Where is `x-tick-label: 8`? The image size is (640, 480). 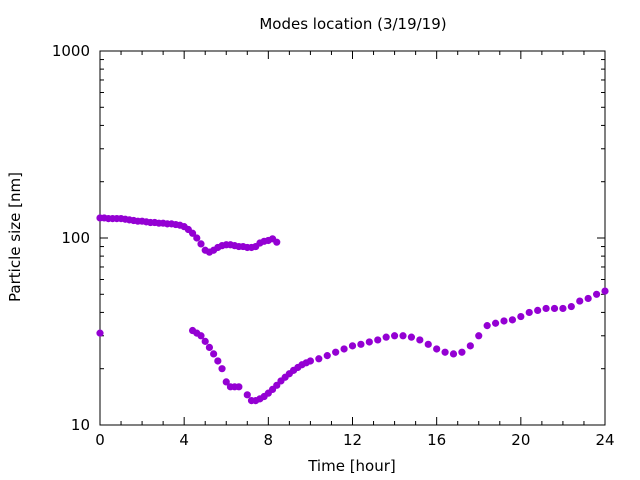
x-tick-label: 8 is located at coordinates (269, 440).